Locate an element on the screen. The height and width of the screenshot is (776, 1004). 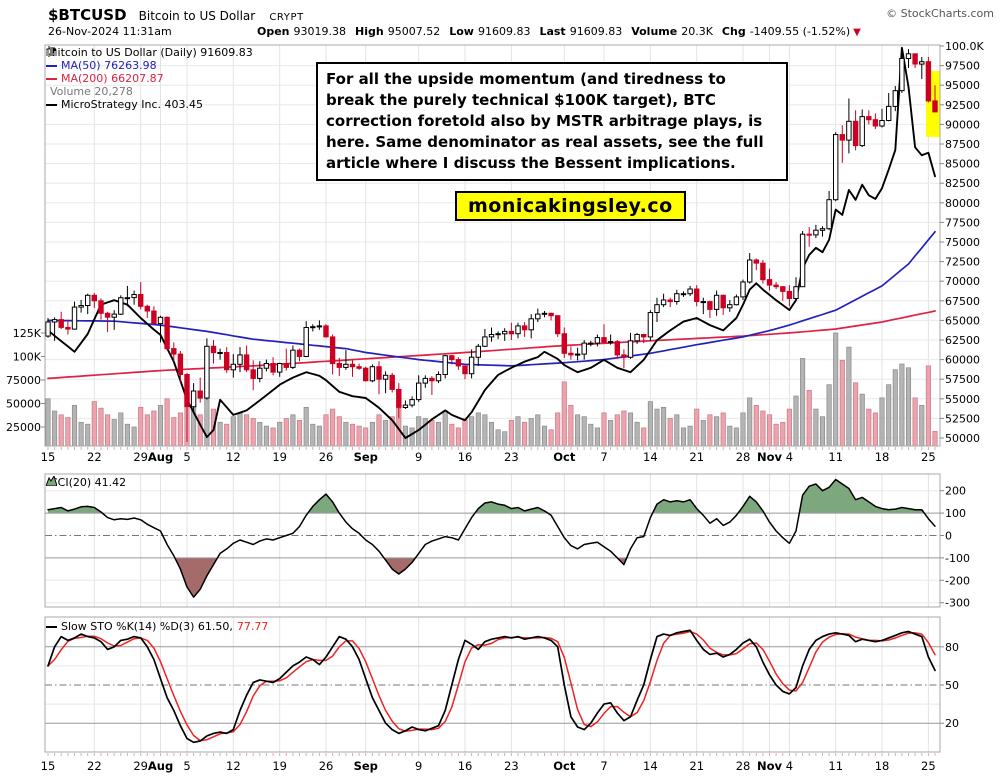
svg-text: 100K is located at coordinates (27, 357).